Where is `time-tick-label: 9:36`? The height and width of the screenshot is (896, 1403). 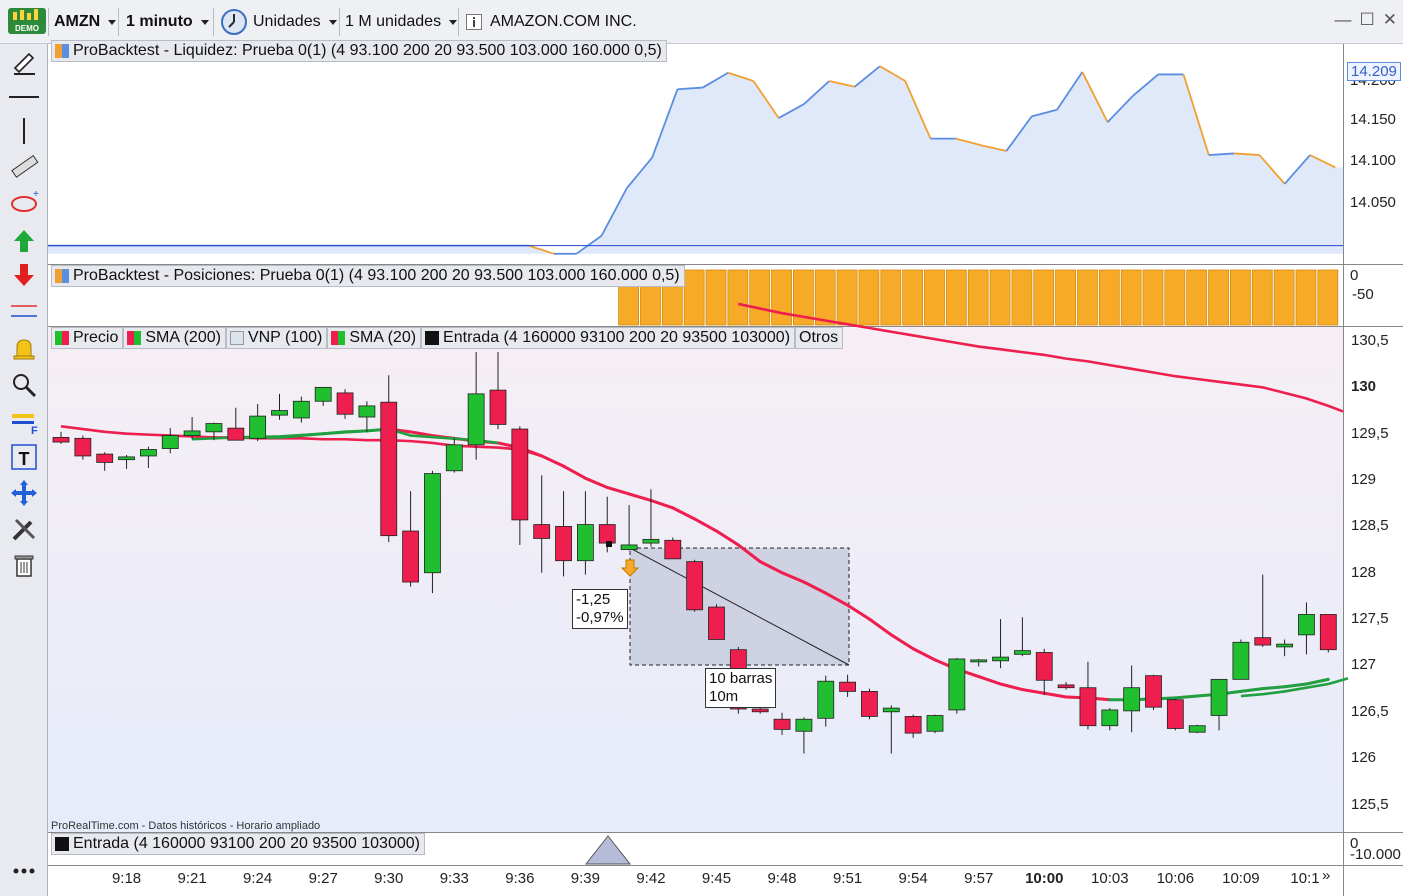
time-tick-label: 9:36 is located at coordinates (520, 878).